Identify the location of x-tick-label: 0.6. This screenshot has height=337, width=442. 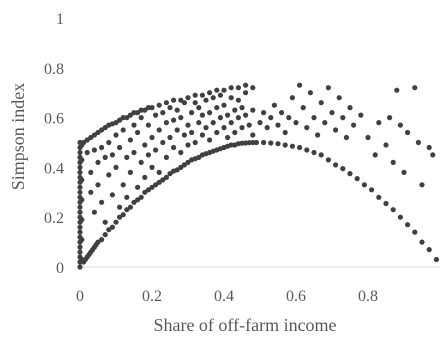
(296, 296).